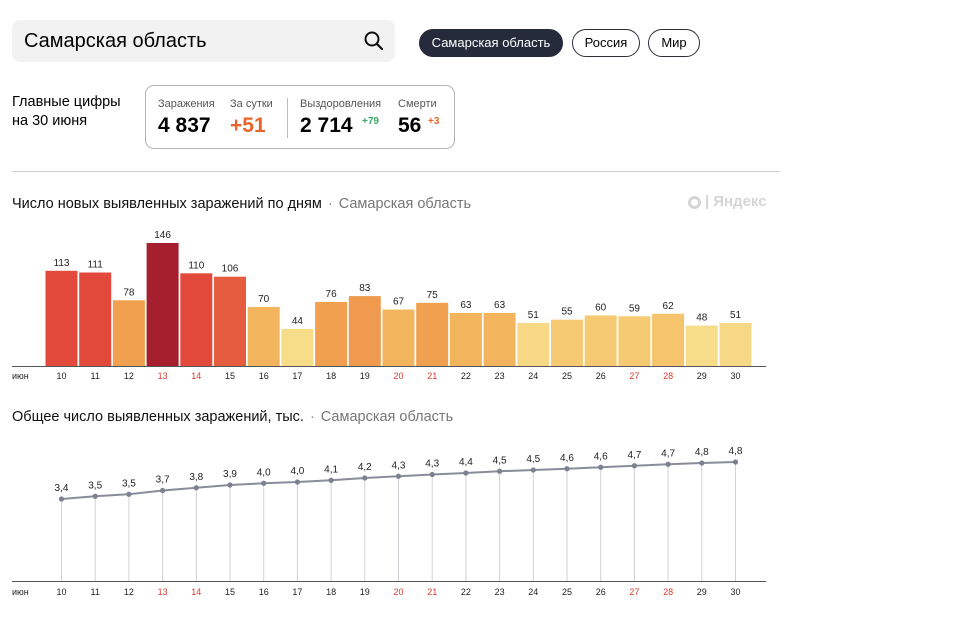 Image resolution: width=960 pixels, height=619 pixels. Describe the element at coordinates (606, 43) in the screenshot. I see `region-tab-russia: Россия` at that location.